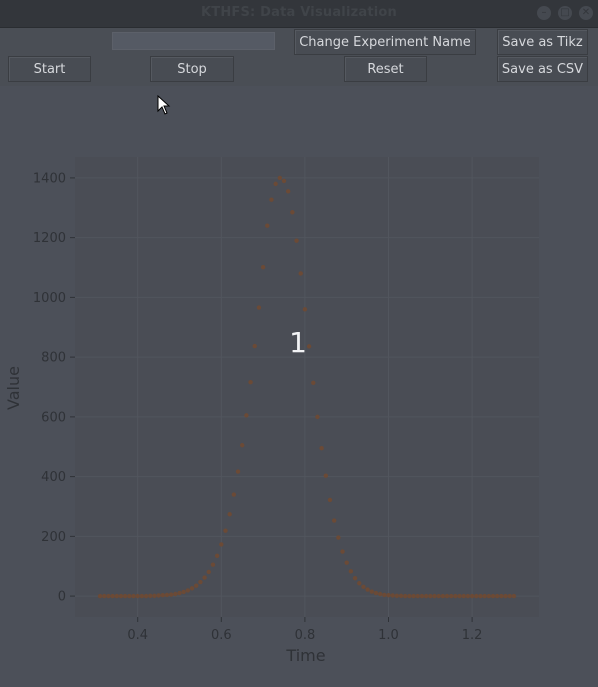 Image resolution: width=598 pixels, height=687 pixels. I want to click on y-tick-label: 400, so click(53, 477).